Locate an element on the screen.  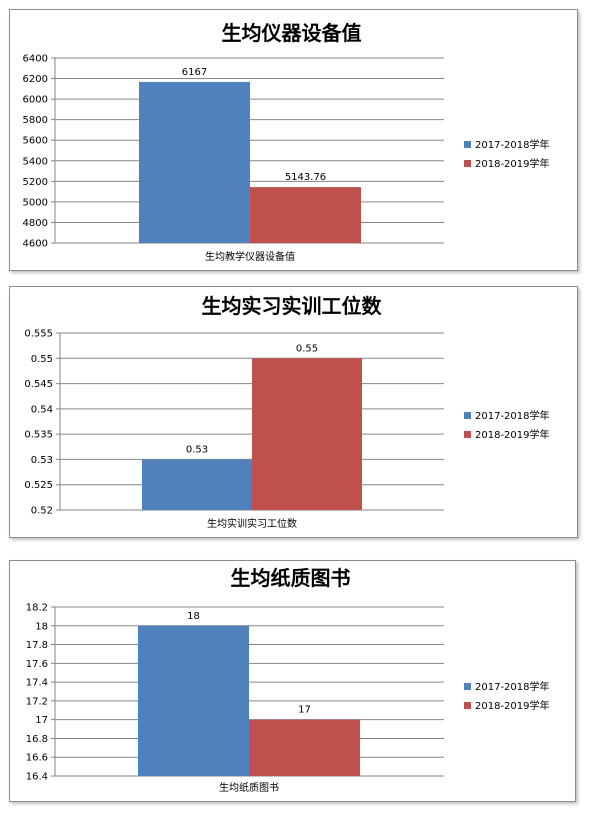
y-tick-label: 0.555 is located at coordinates (38, 334).